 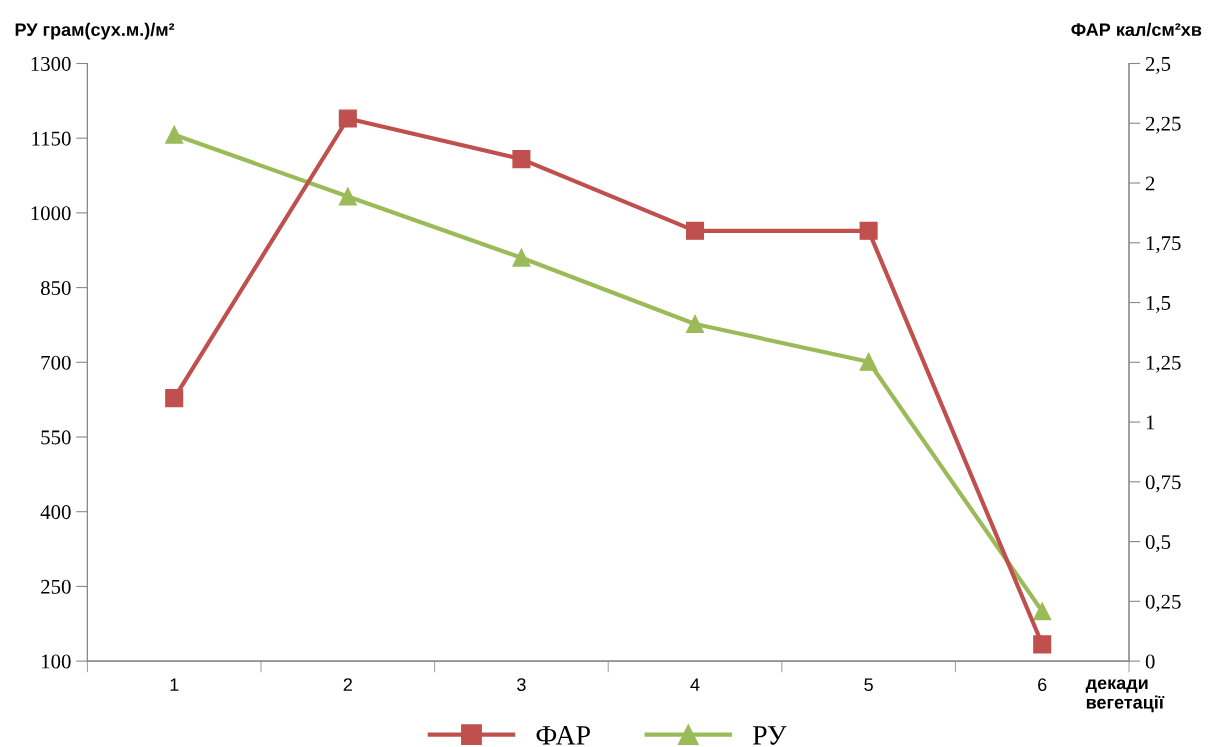 I want to click on x-tick-label: 2, so click(x=347, y=684).